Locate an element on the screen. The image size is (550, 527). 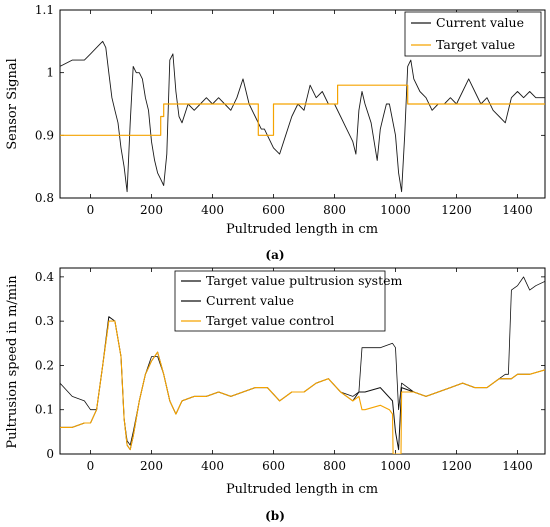
legend-a: Current value Target value is located at coordinates (473, 34).